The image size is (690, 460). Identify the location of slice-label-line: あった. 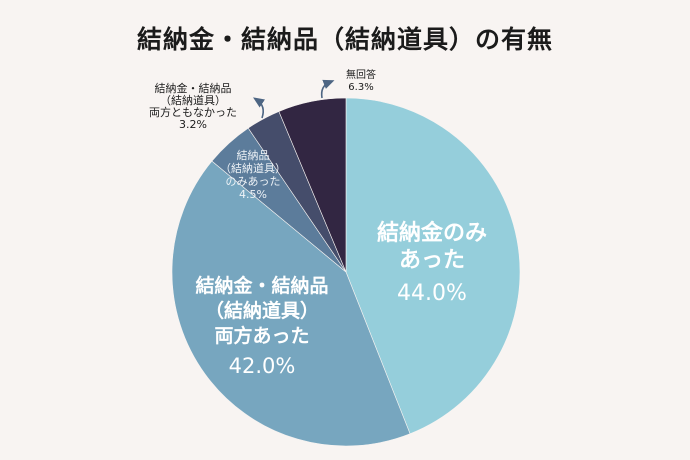
(432, 260).